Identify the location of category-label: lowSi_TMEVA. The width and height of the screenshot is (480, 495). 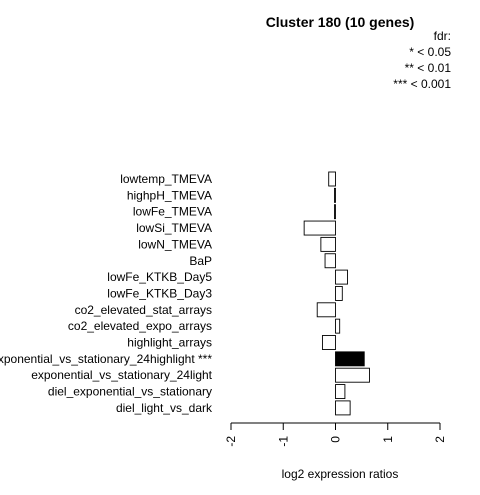
(174, 228).